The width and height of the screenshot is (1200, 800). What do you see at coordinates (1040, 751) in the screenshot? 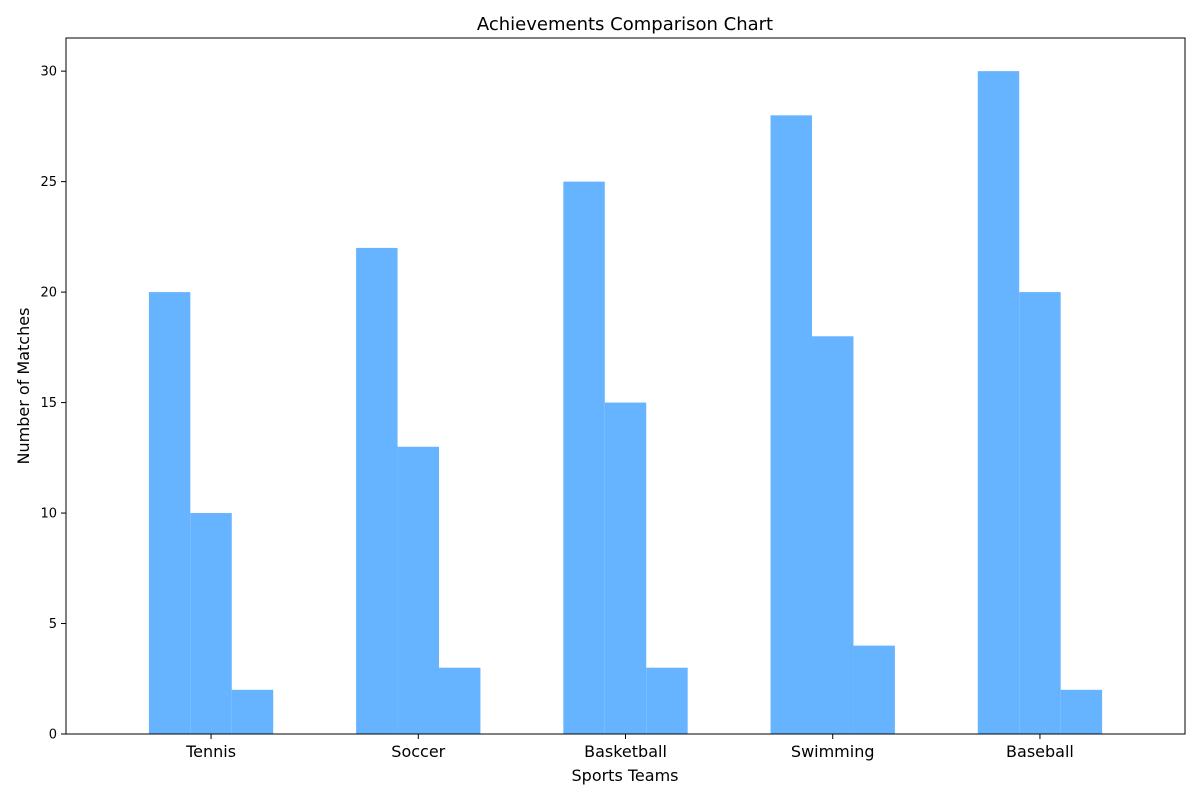
I see `x-tick-label-baseball: Baseball` at bounding box center [1040, 751].